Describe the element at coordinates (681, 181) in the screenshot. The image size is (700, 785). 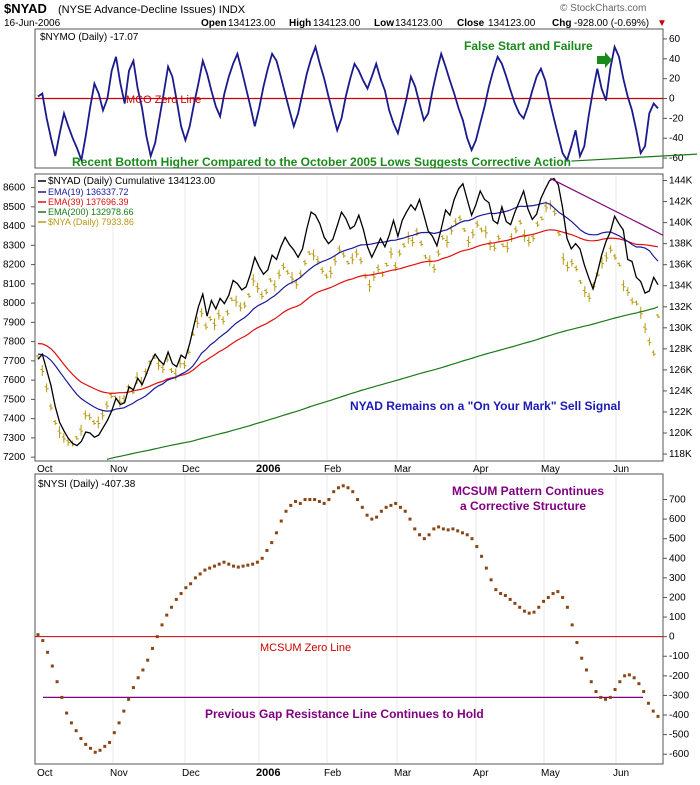
I see `nyad-right-tick-label: 144K` at that location.